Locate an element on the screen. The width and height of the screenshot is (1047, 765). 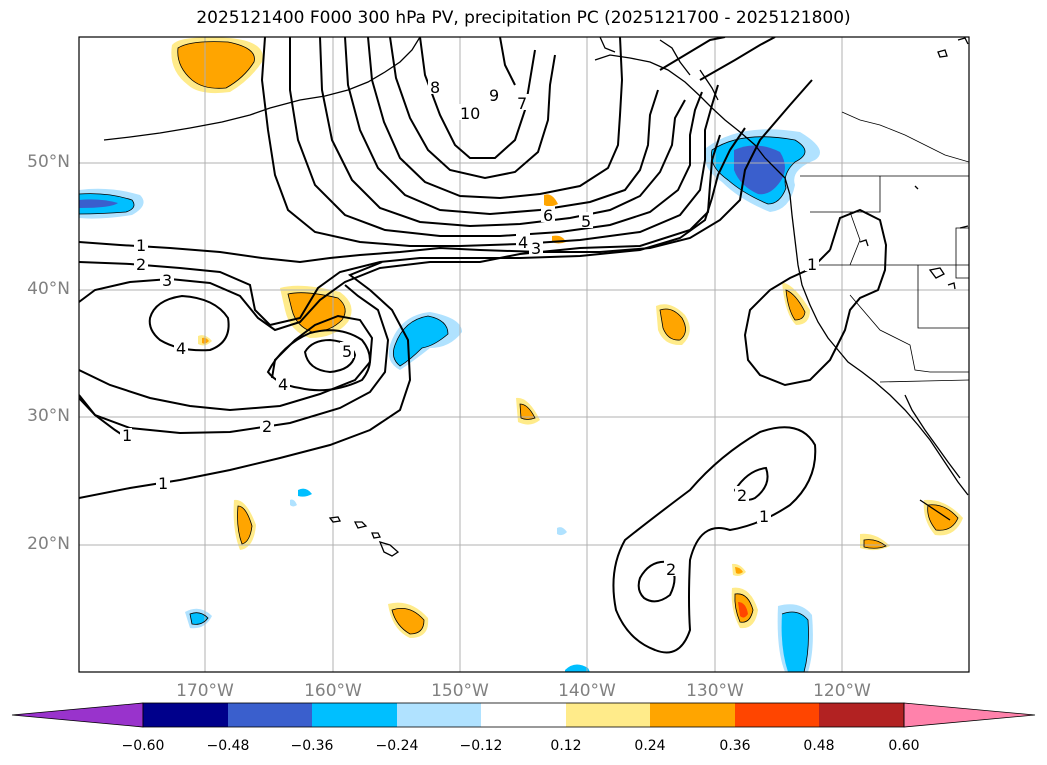
lat-label: 30°N is located at coordinates (48, 416).